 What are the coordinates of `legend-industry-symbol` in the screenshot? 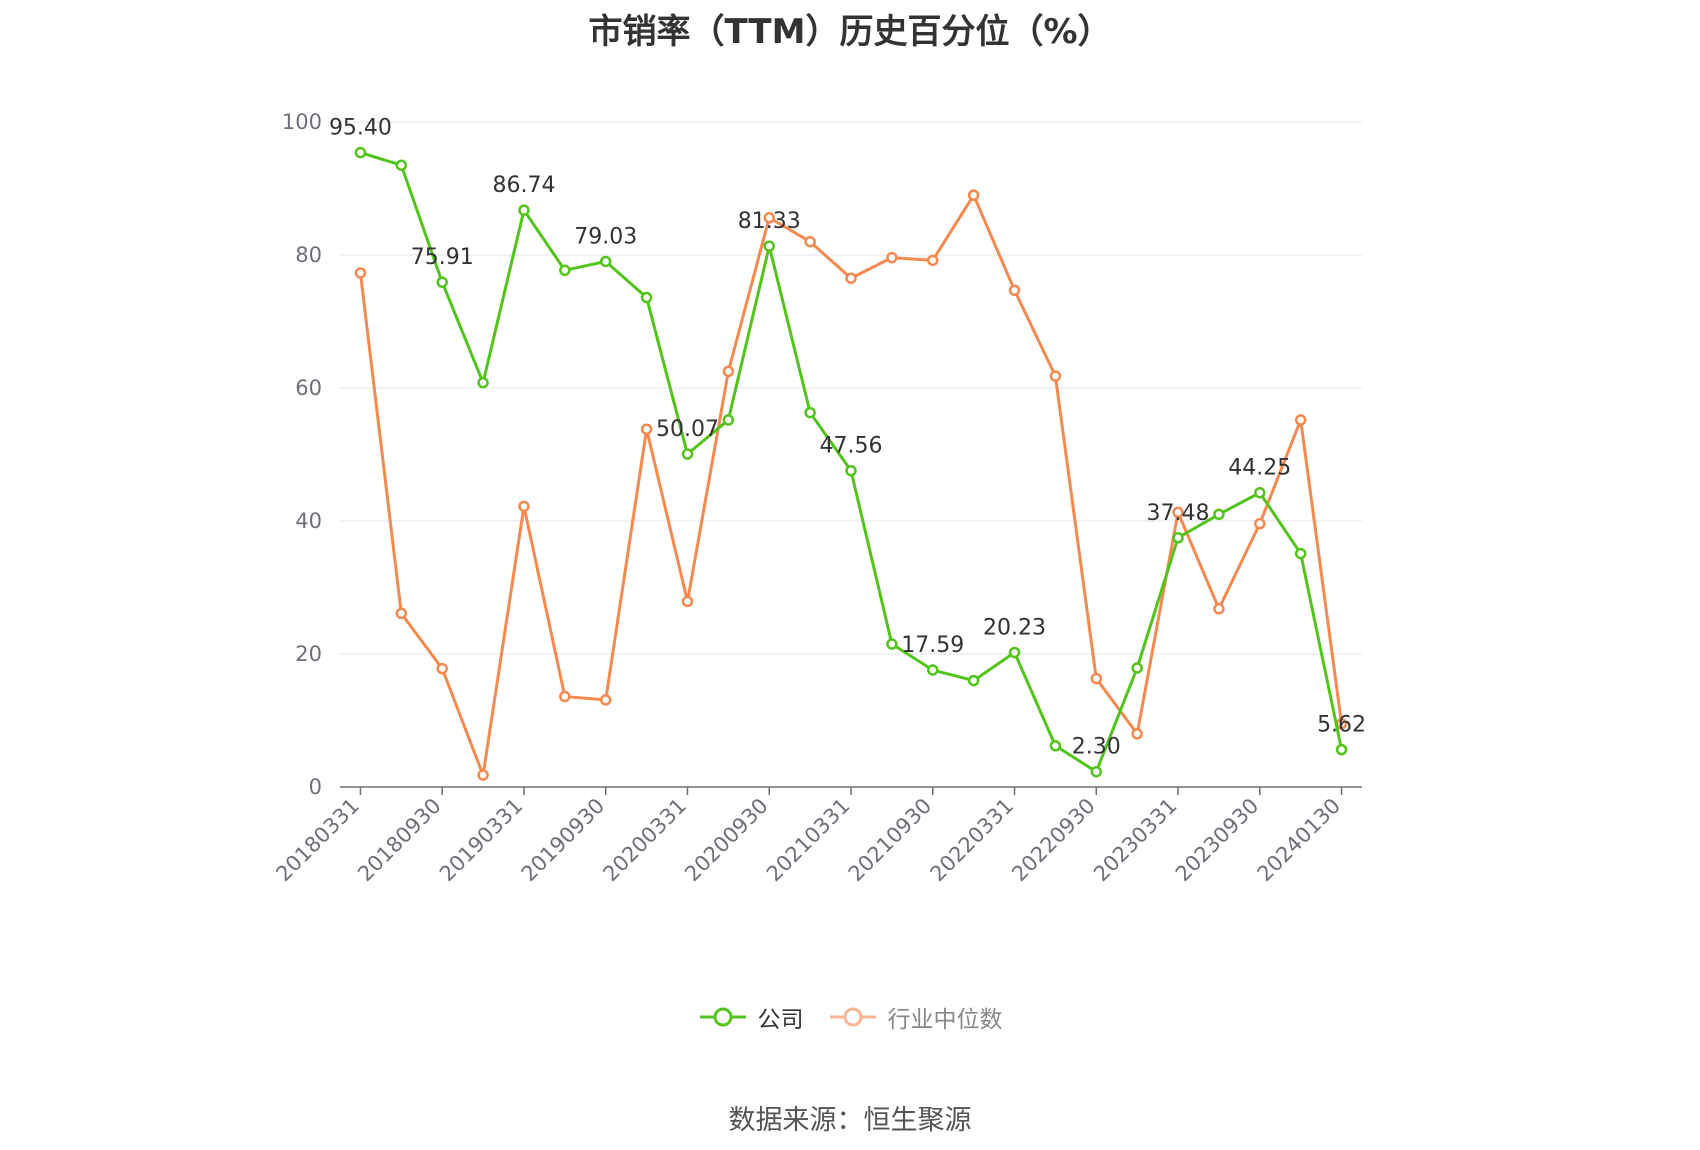 It's located at (852, 1017).